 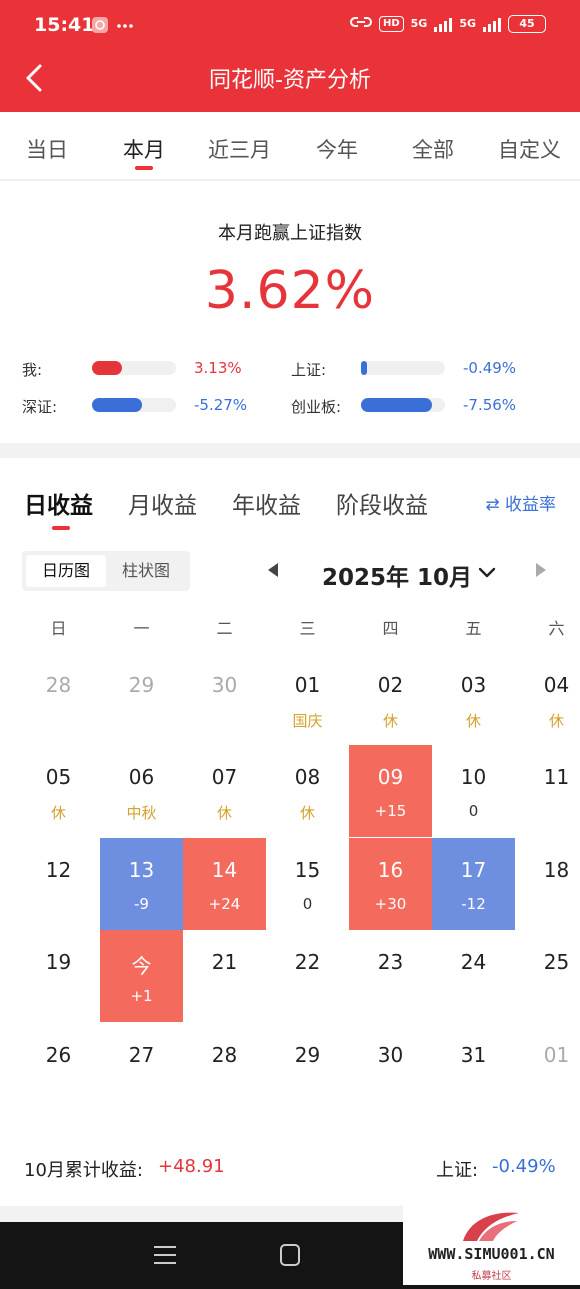 I want to click on calendar-day-cell: 23, so click(x=390, y=976).